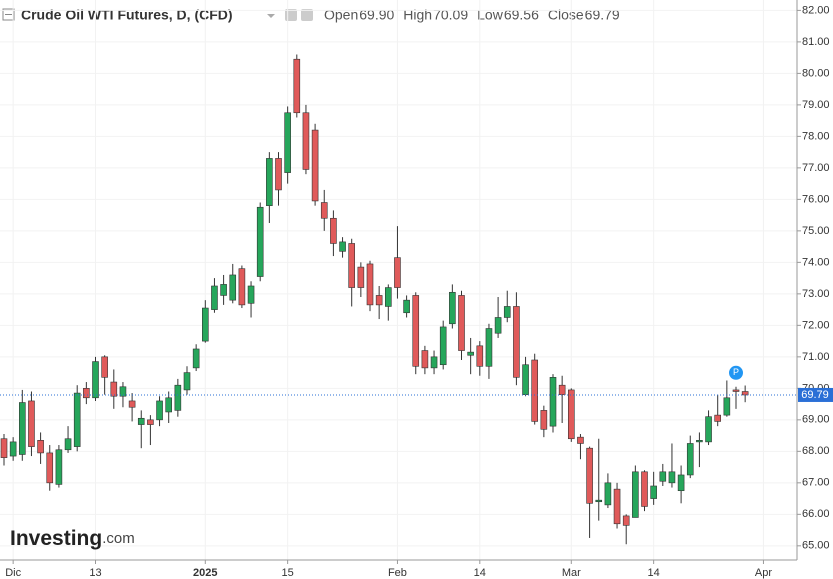 The image size is (833, 579). I want to click on watermark-part: .com, so click(118, 538).